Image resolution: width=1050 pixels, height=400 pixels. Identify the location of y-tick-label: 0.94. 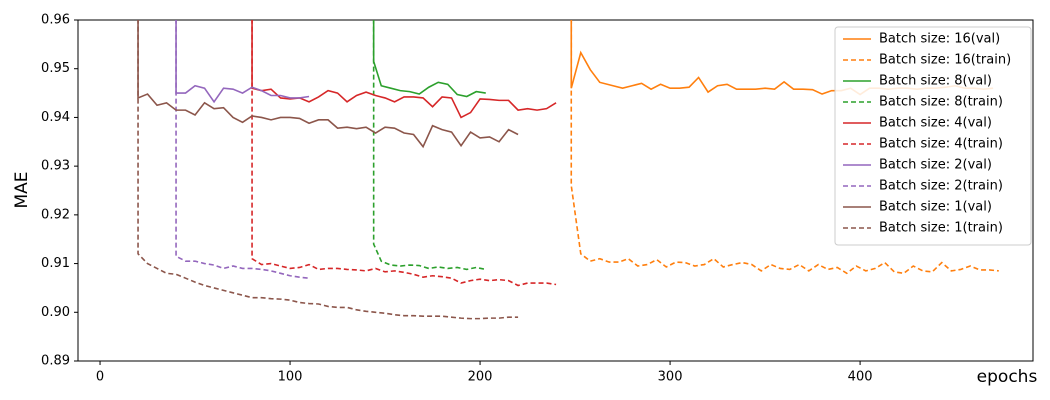
(55, 117).